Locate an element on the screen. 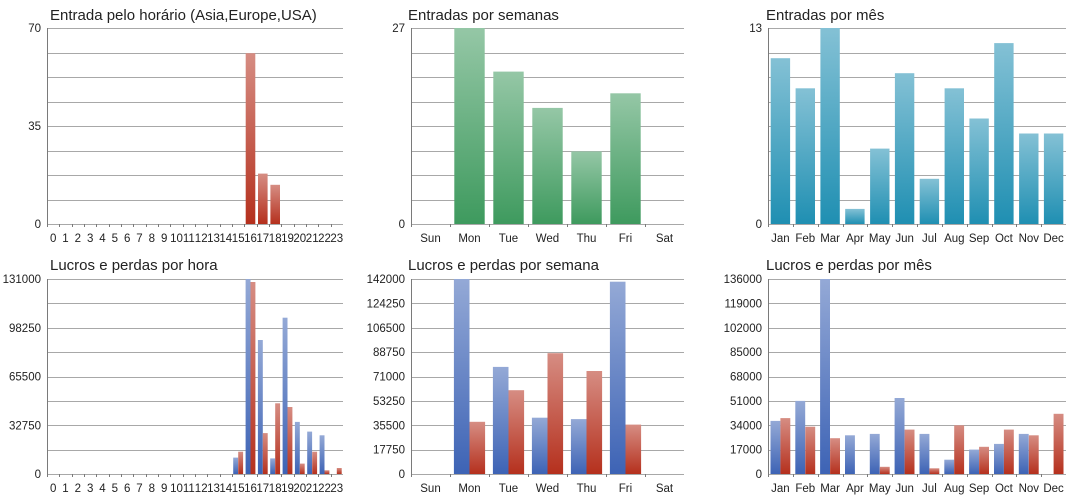  x-tick-label: Fri is located at coordinates (625, 239).